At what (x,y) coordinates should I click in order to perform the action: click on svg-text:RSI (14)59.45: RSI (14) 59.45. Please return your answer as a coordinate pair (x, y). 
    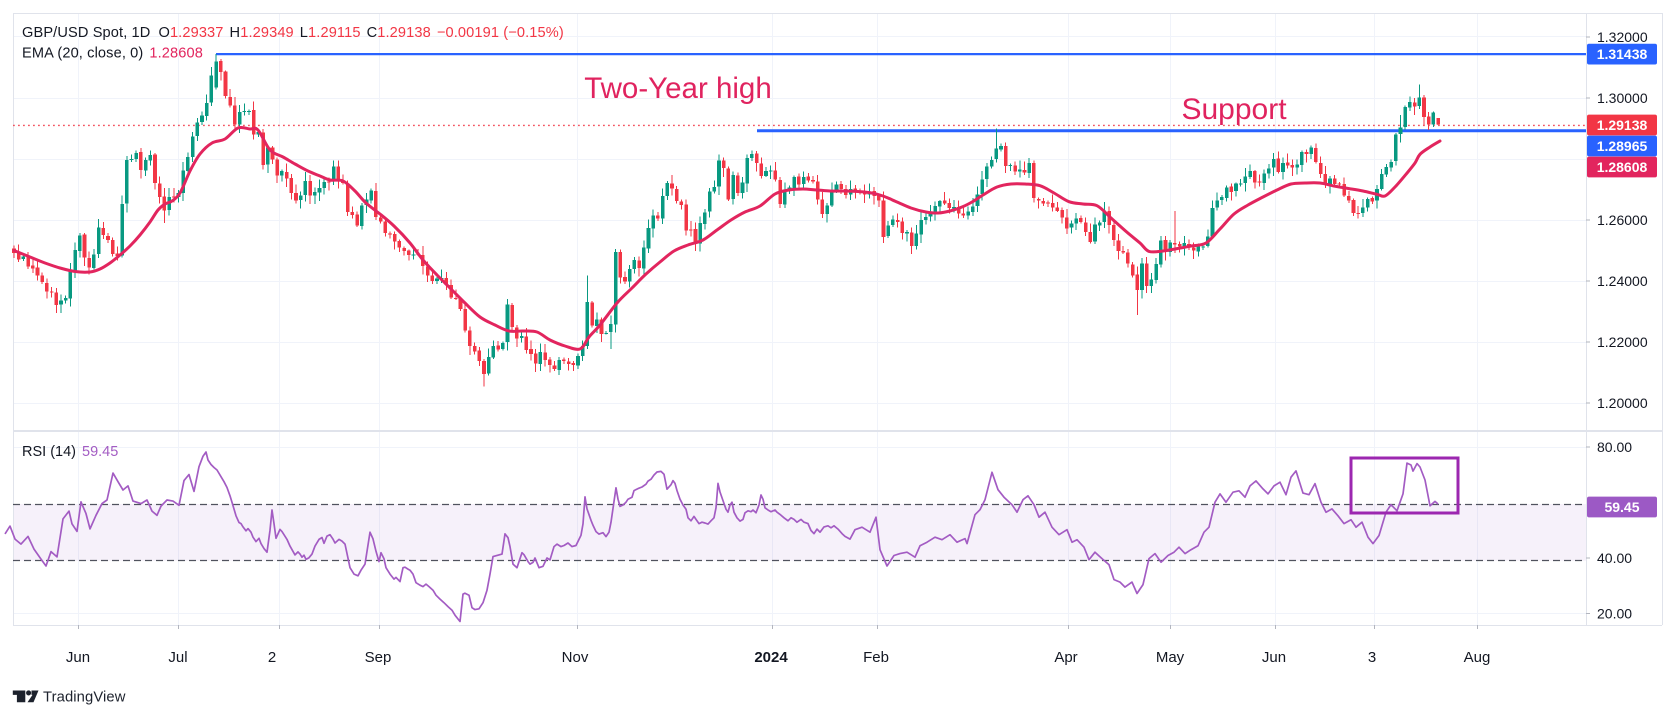
    Looking at the image, I should click on (70, 452).